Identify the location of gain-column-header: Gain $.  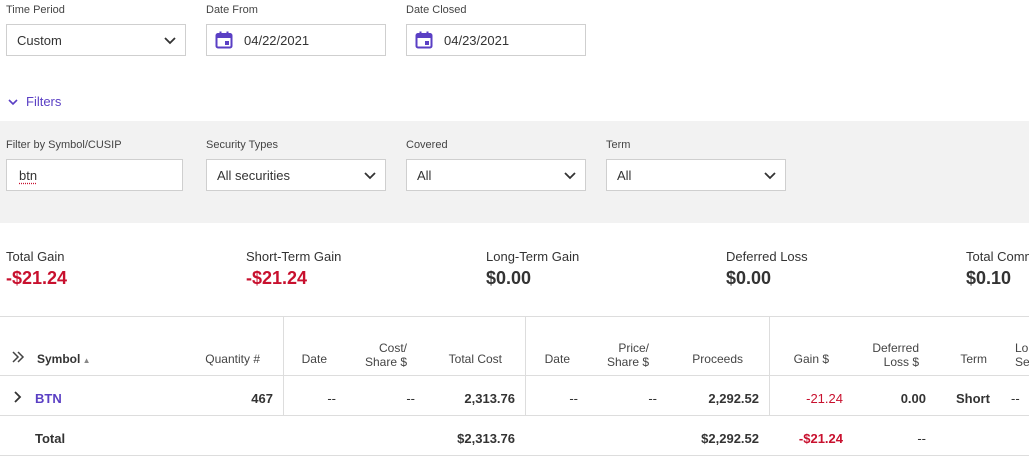
(811, 359).